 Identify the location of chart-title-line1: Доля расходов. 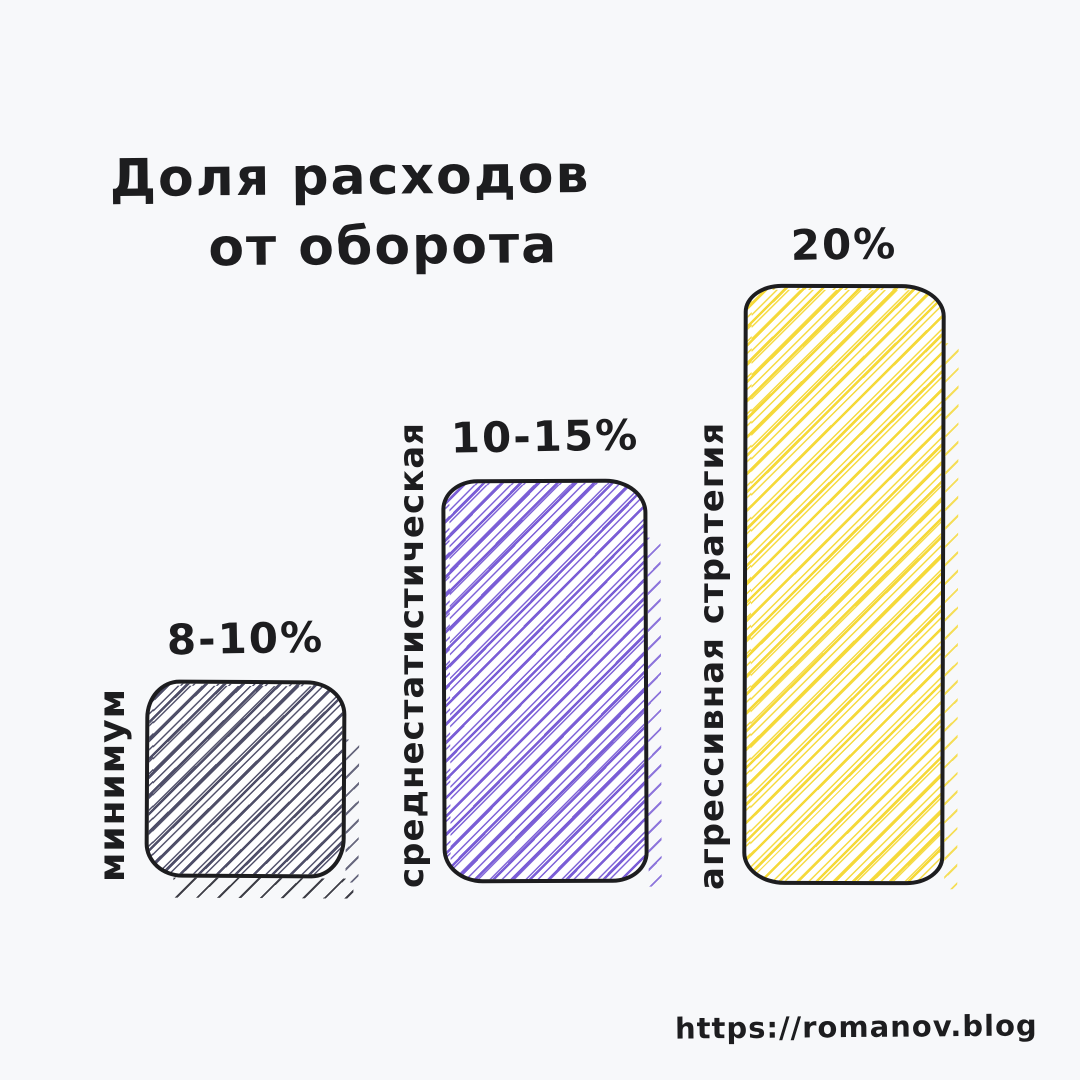
(350, 177).